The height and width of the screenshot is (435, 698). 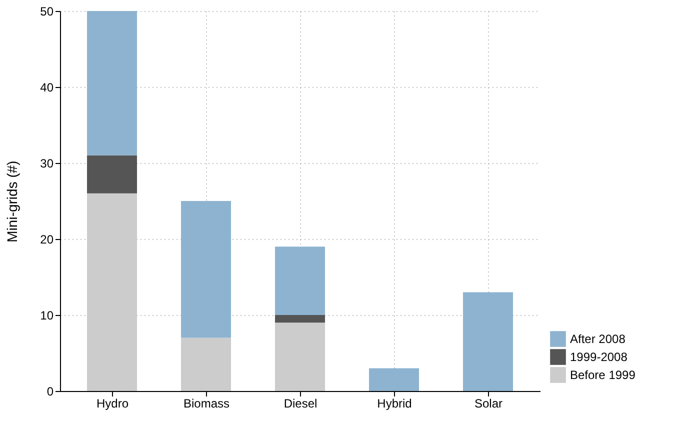 I want to click on y-axis-title: Mini-grids (#), so click(x=12, y=201).